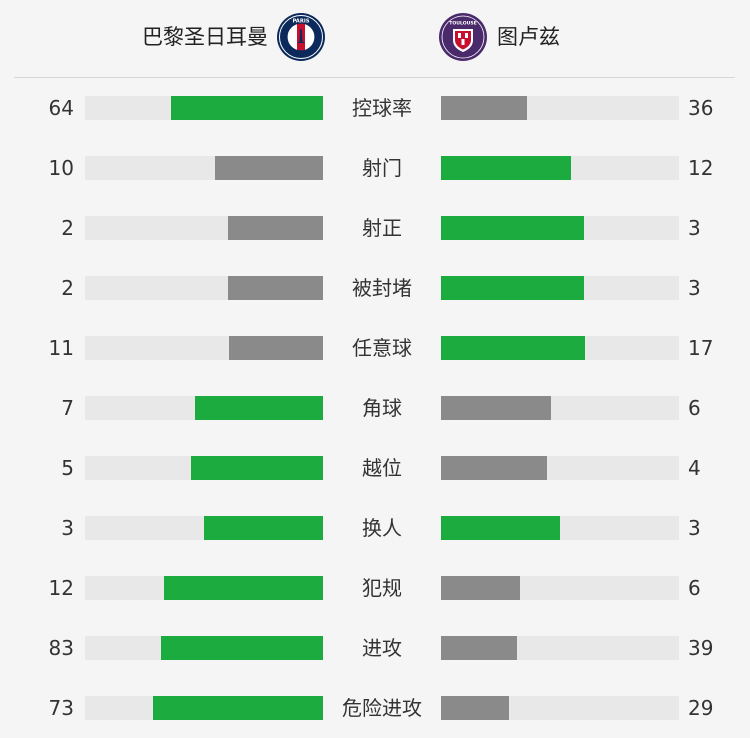 The width and height of the screenshot is (750, 738). Describe the element at coordinates (300, 22) in the screenshot. I see `psg-logo-text: PARIS` at that location.